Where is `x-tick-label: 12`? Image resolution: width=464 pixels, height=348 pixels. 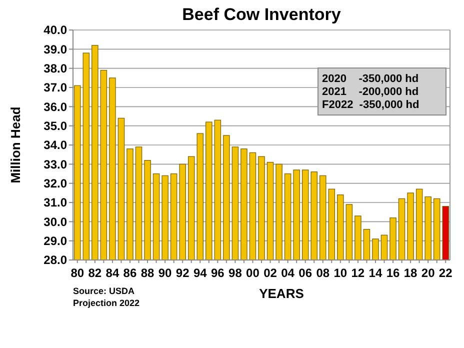
x-tick-label: 12 is located at coordinates (358, 273).